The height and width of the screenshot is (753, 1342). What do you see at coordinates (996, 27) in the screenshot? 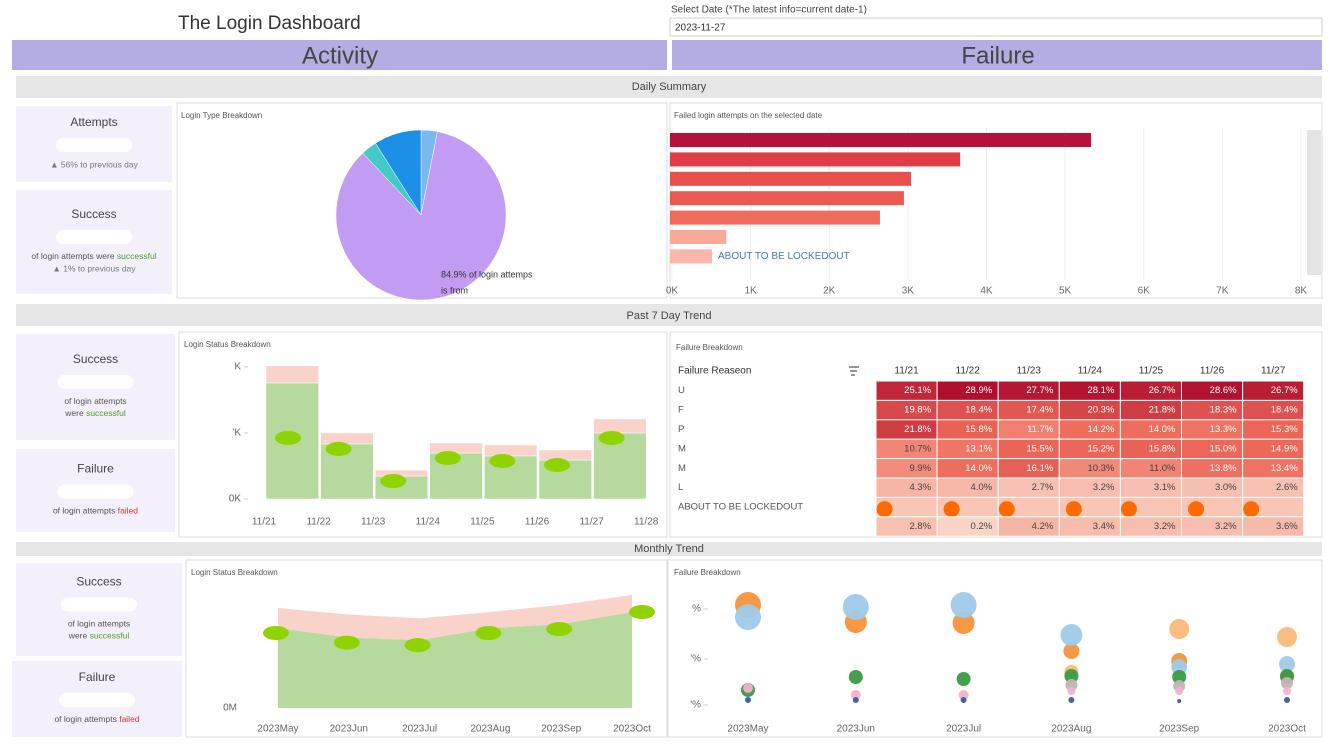
I see `date-box` at bounding box center [996, 27].